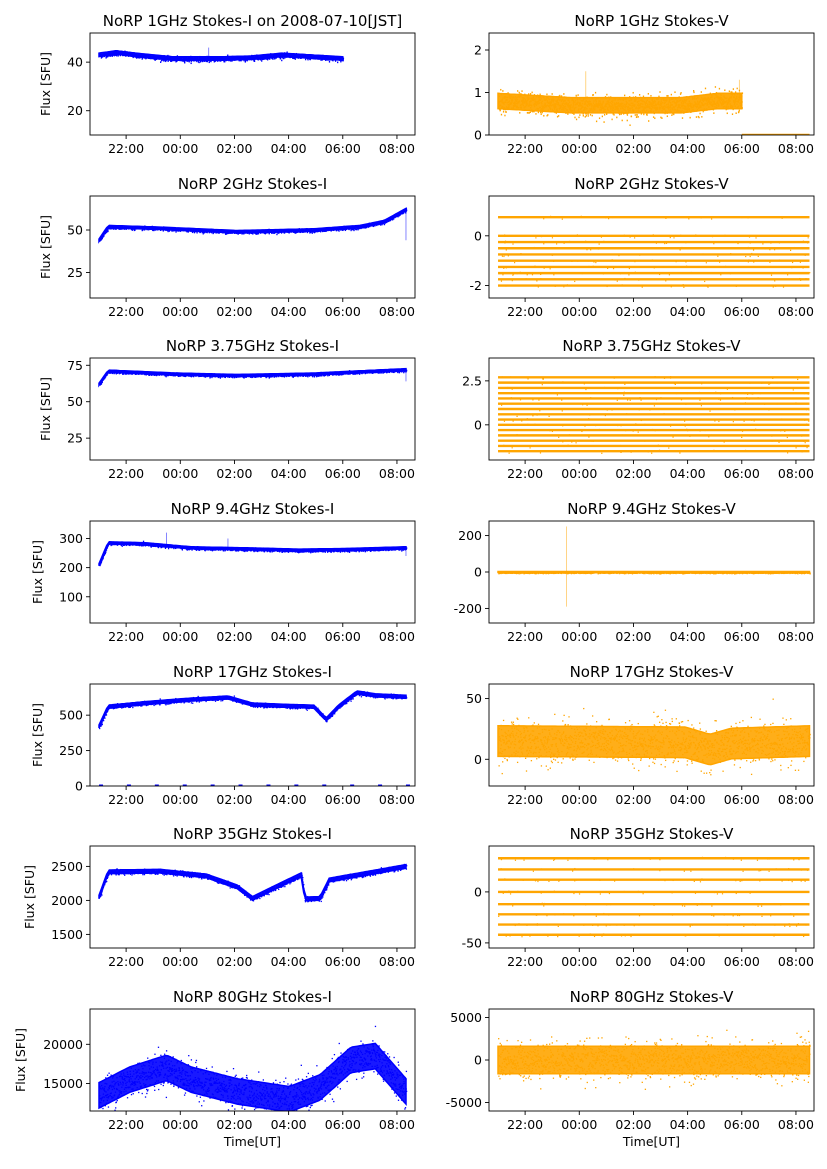 The width and height of the screenshot is (827, 1169). Describe the element at coordinates (478, 50) in the screenshot. I see `y-tick-label: 2` at that location.